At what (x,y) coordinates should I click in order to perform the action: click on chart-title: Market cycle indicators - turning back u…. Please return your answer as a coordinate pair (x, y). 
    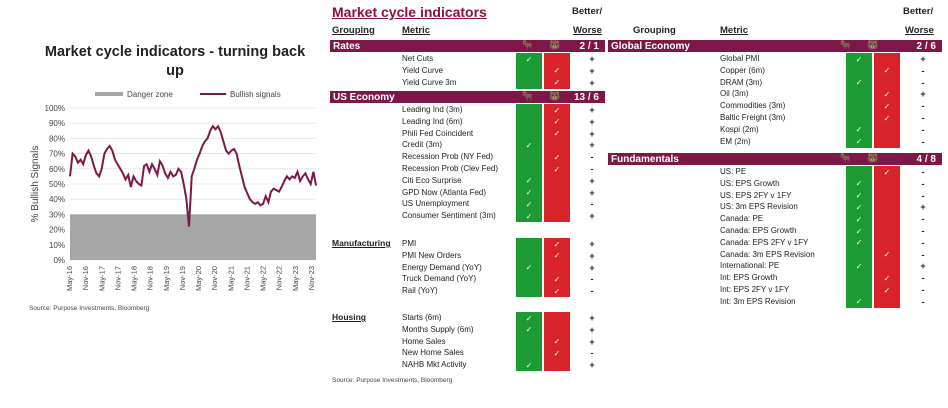
    Looking at the image, I should click on (175, 61).